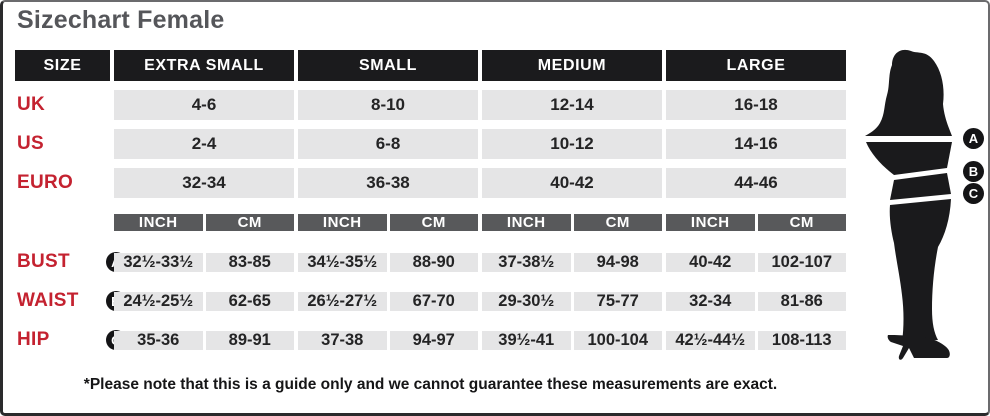 The width and height of the screenshot is (990, 416). I want to click on figure-marker-c: C, so click(973, 193).